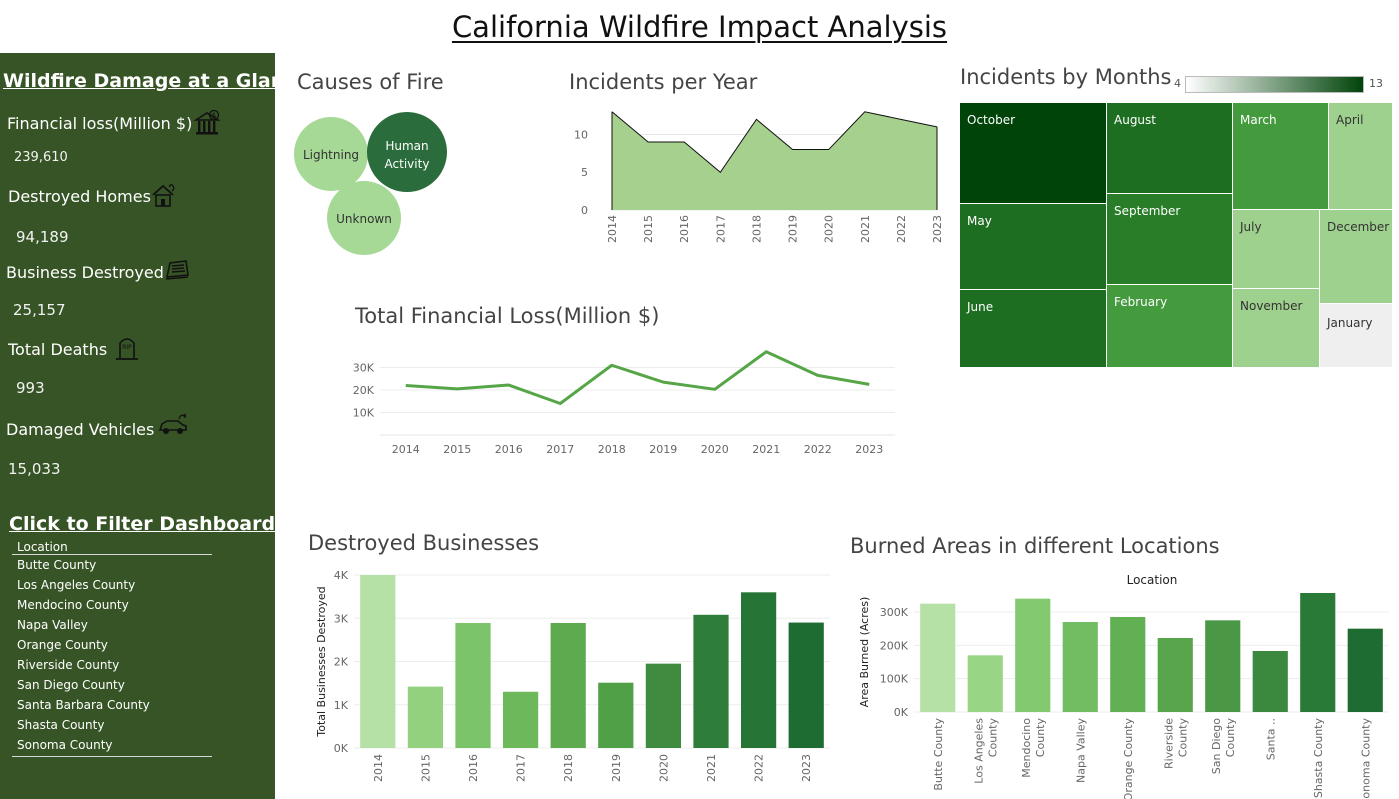  I want to click on area-x-tick: 2019, so click(793, 229).